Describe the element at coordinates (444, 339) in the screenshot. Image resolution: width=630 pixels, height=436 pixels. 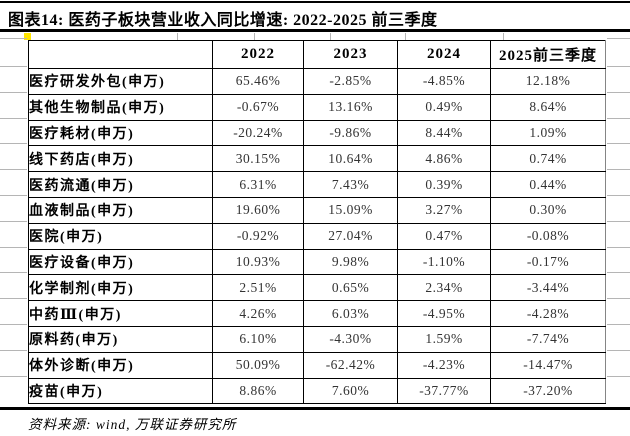
I see `cell-value: 1.59%` at that location.